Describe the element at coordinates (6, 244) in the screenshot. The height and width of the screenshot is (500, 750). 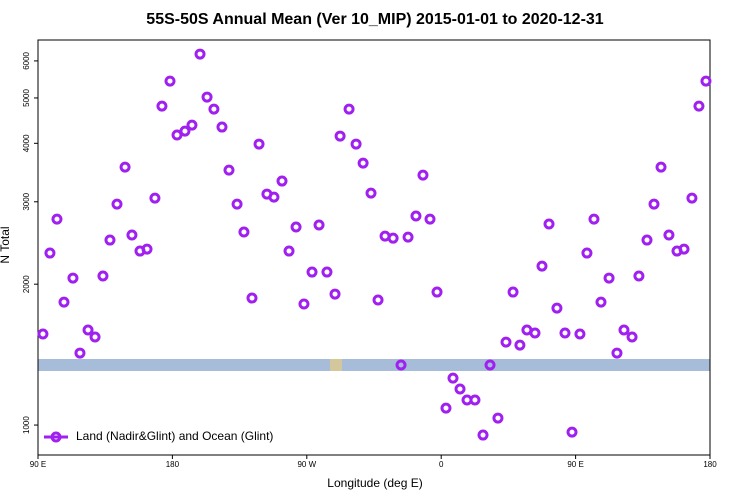
I see `y-axis-label: N Total` at that location.